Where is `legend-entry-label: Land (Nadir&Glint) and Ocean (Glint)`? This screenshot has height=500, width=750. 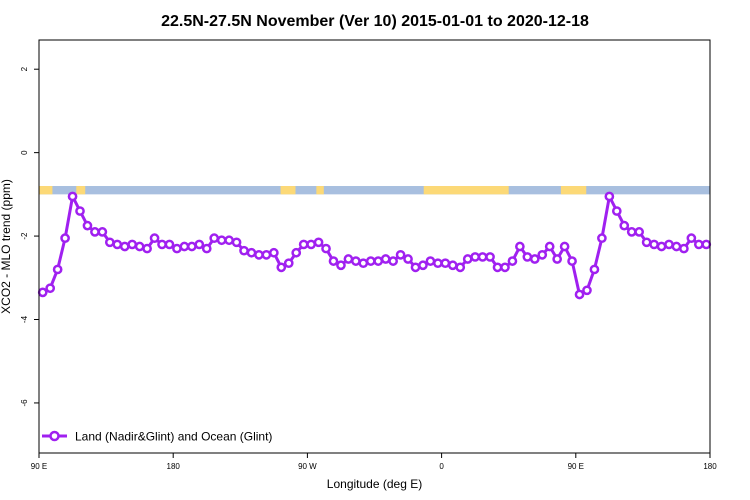
legend-entry-label: Land (Nadir&Glint) and Ocean (Glint) is located at coordinates (173, 437).